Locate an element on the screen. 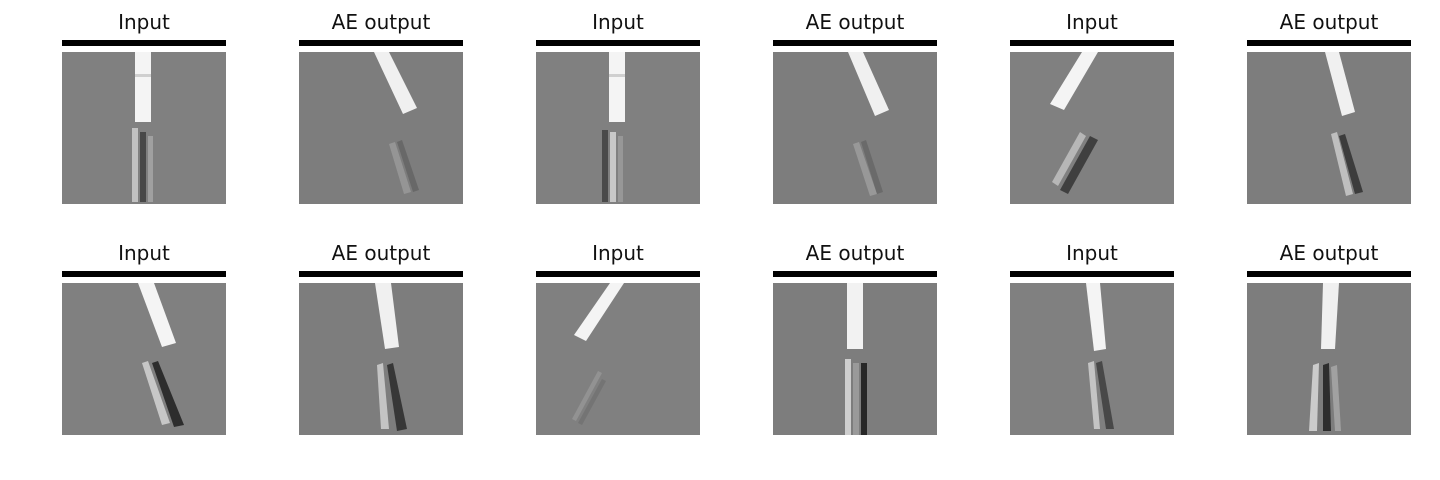 This screenshot has width=1440, height=480. panel-1-input: Input is located at coordinates (144, 102).